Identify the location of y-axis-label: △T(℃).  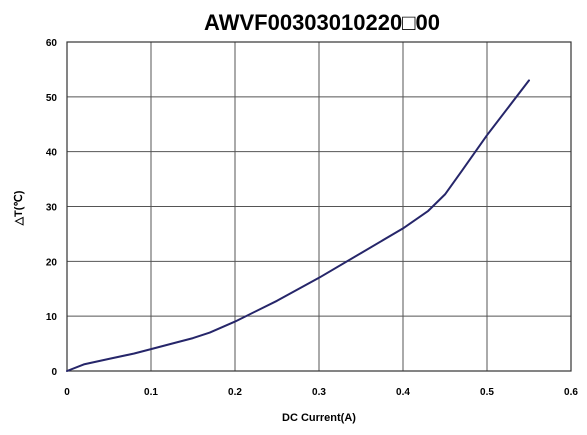
(19, 208).